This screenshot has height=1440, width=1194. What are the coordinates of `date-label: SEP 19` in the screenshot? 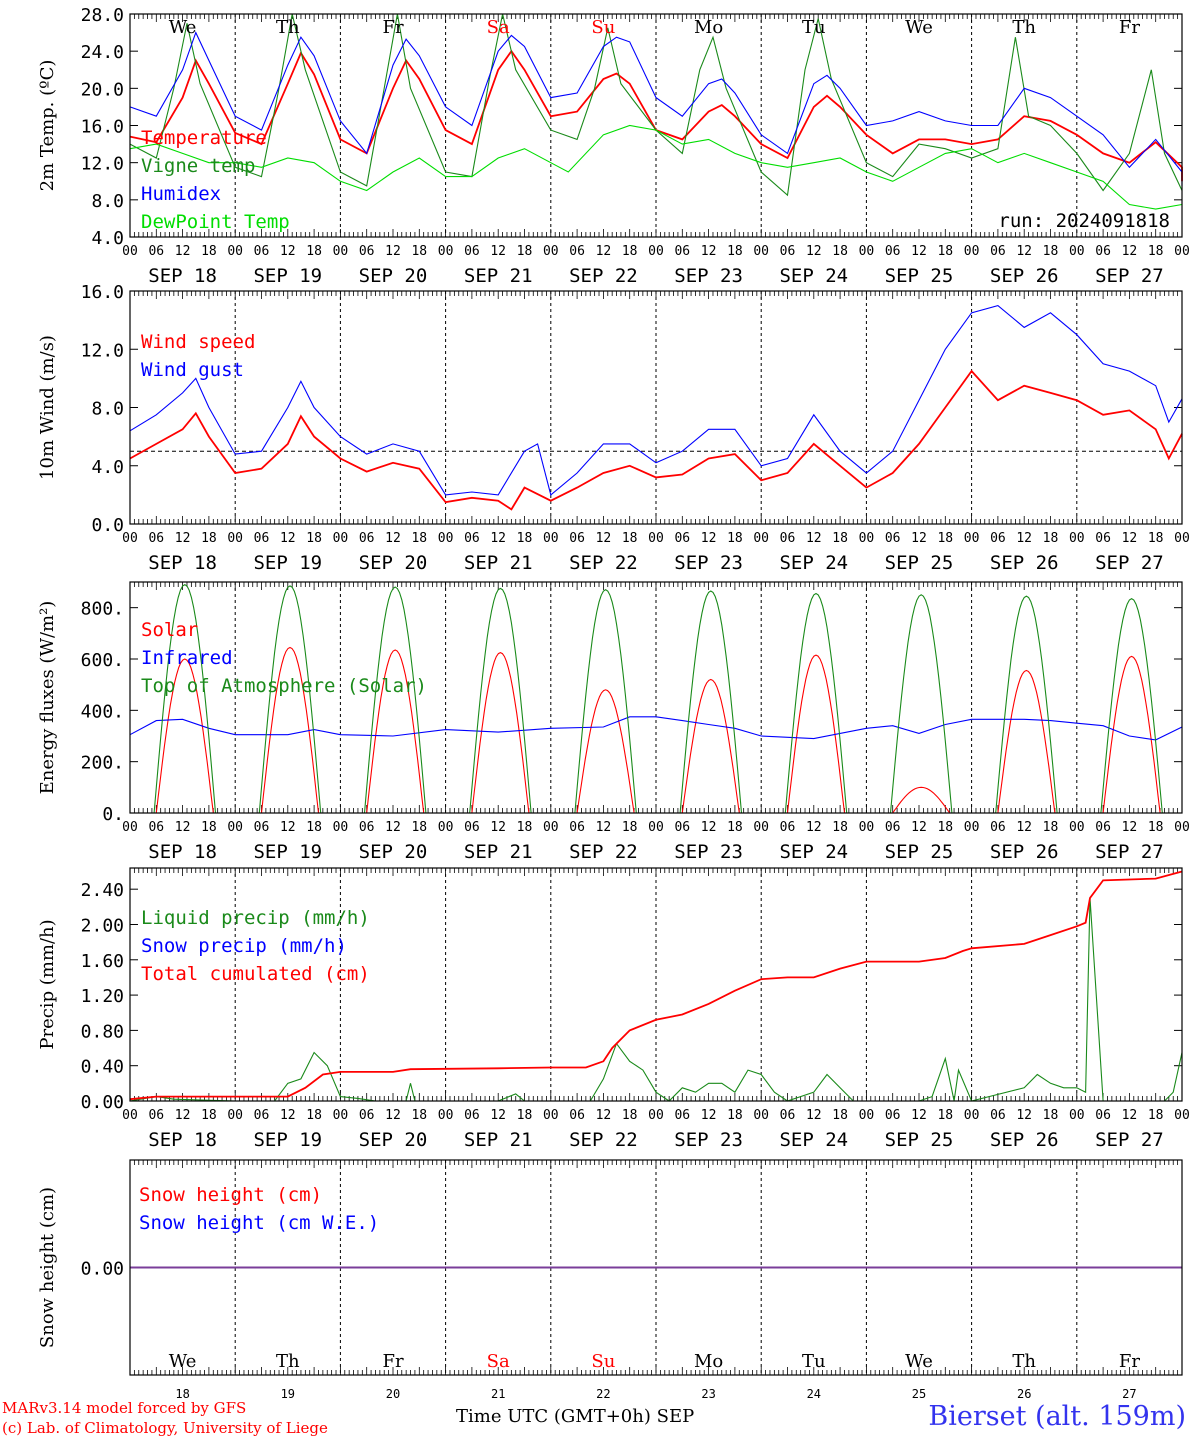 It's located at (287, 1140).